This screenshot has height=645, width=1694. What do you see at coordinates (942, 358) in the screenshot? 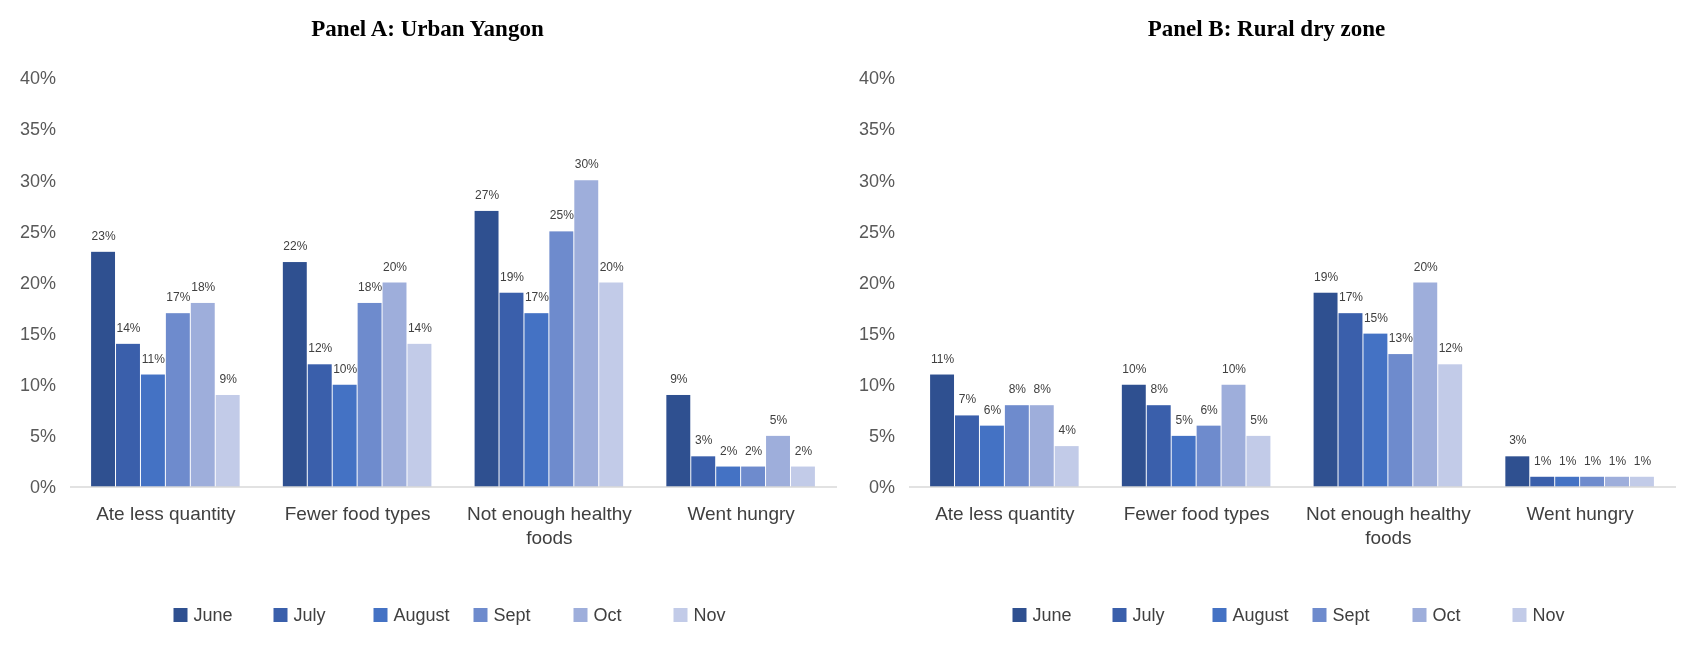
I see `data-label: 11%` at bounding box center [942, 358].